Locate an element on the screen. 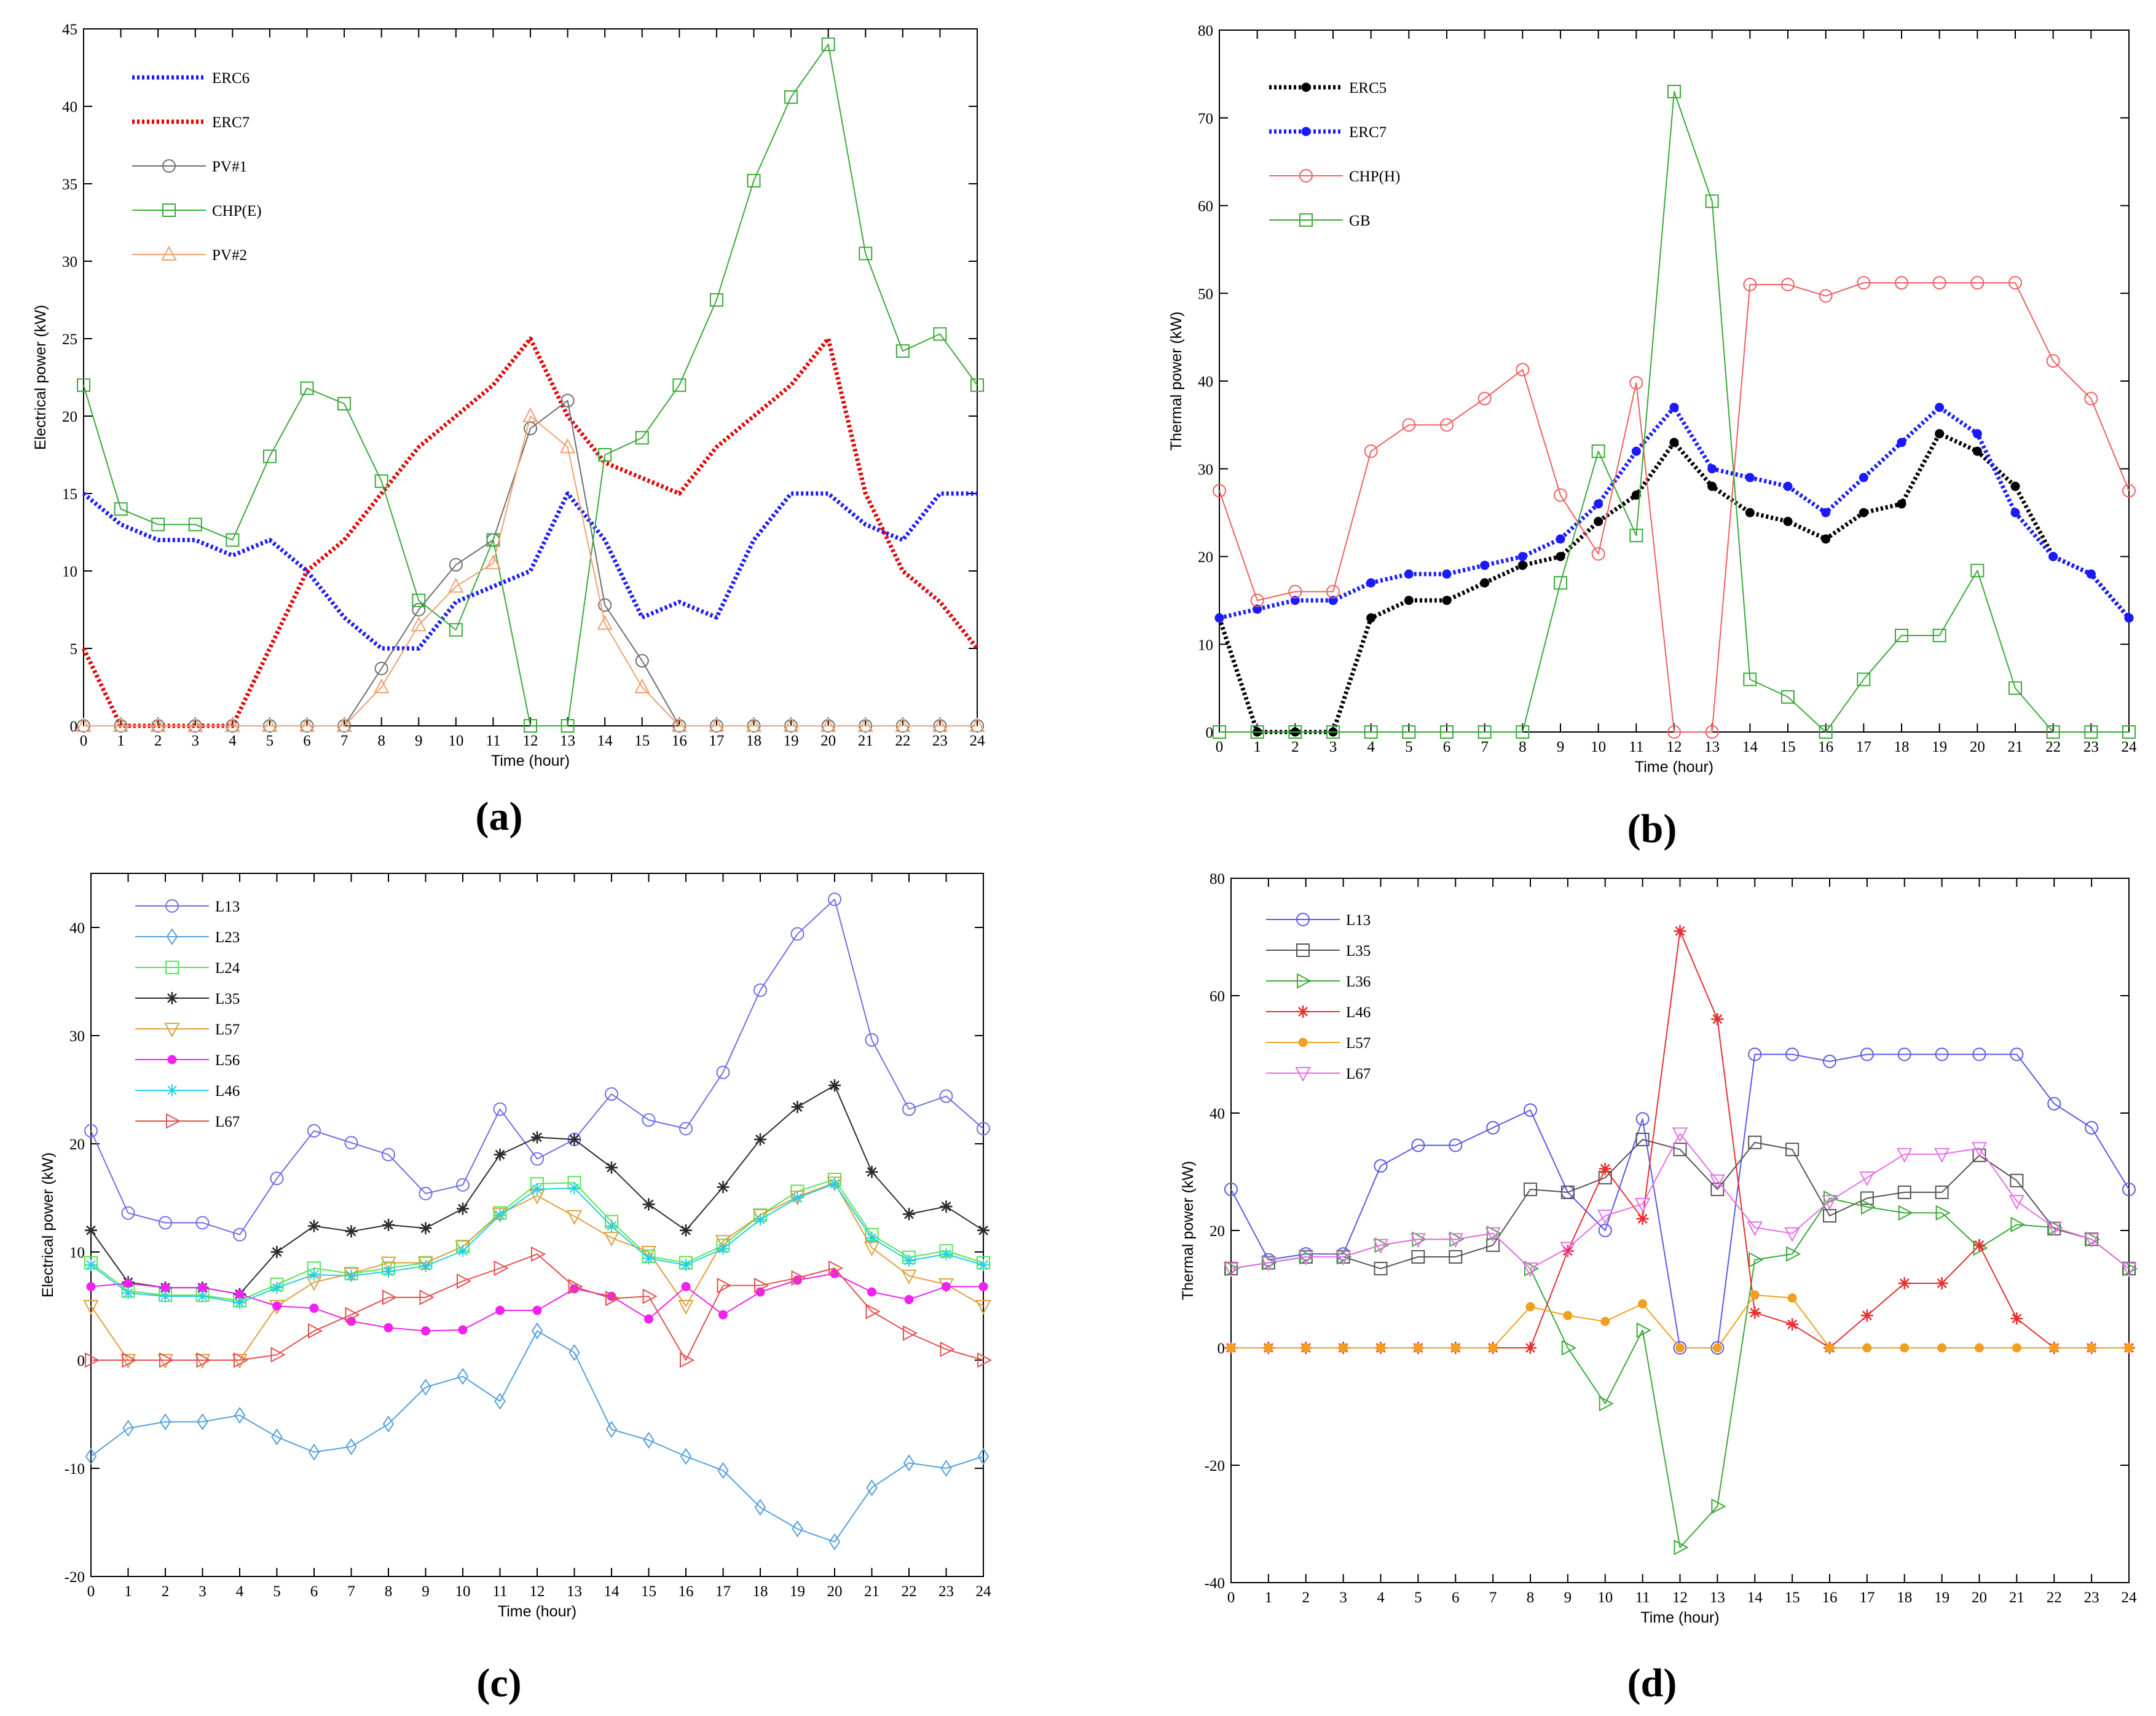 This screenshot has height=1716, width=2156. chart-b-xtick-label: 22 is located at coordinates (2053, 747).